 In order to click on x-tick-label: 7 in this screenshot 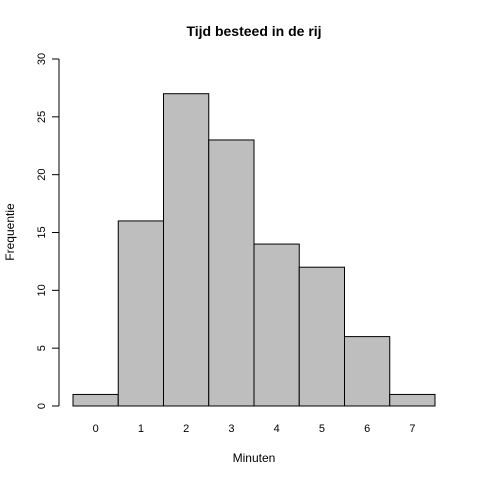, I will do `click(412, 429)`.